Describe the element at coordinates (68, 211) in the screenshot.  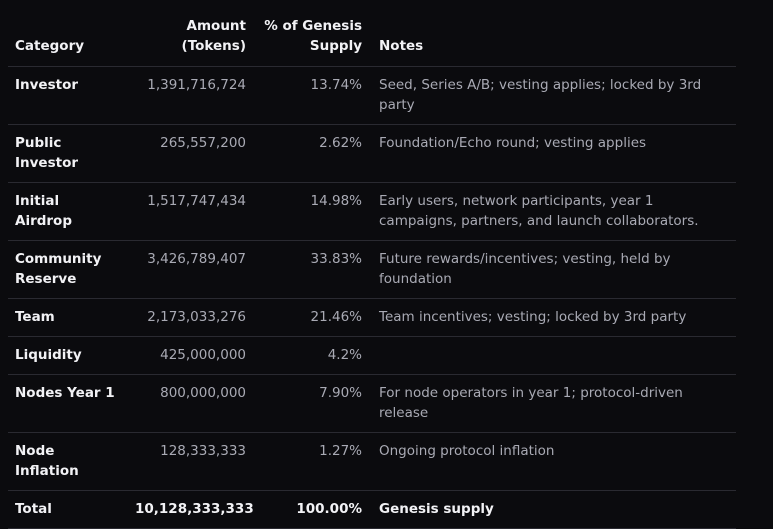
I see `cell-category: Initial Airdrop` at that location.